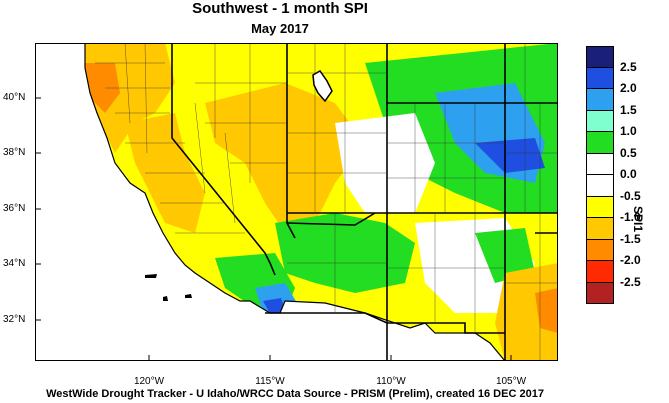 This screenshot has width=669, height=403. What do you see at coordinates (628, 152) in the screenshot?
I see `colorbar-tick-label: 0.5` at bounding box center [628, 152].